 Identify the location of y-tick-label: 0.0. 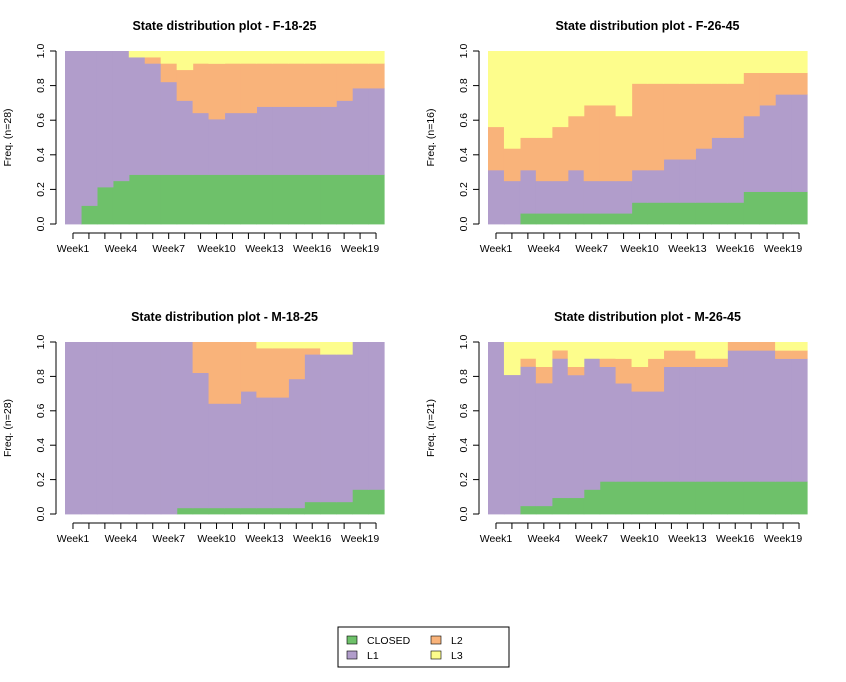
(41, 514).